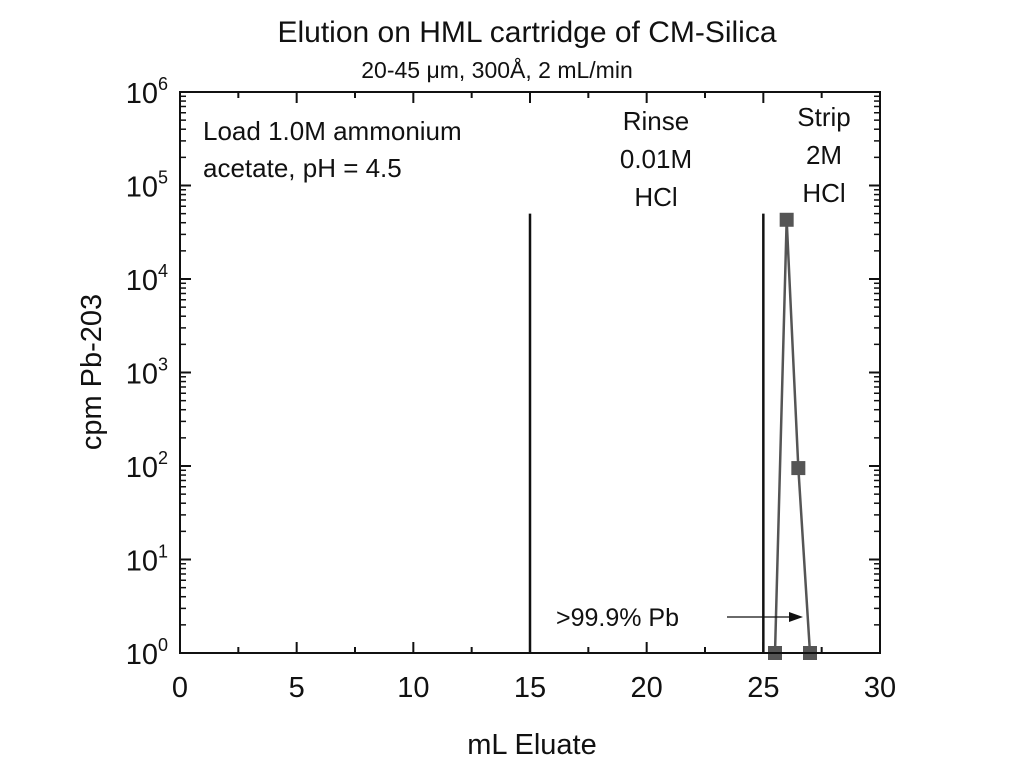  What do you see at coordinates (163, 178) in the screenshot?
I see `y-tick-label-exponent: 5` at bounding box center [163, 178].